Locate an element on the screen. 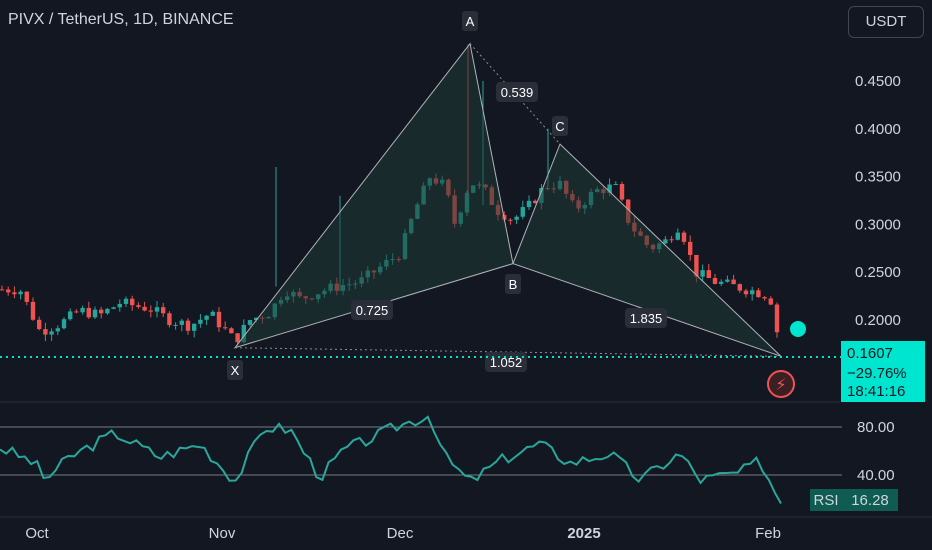 The width and height of the screenshot is (932, 550). rsi-value-badge is located at coordinates (870, 500).